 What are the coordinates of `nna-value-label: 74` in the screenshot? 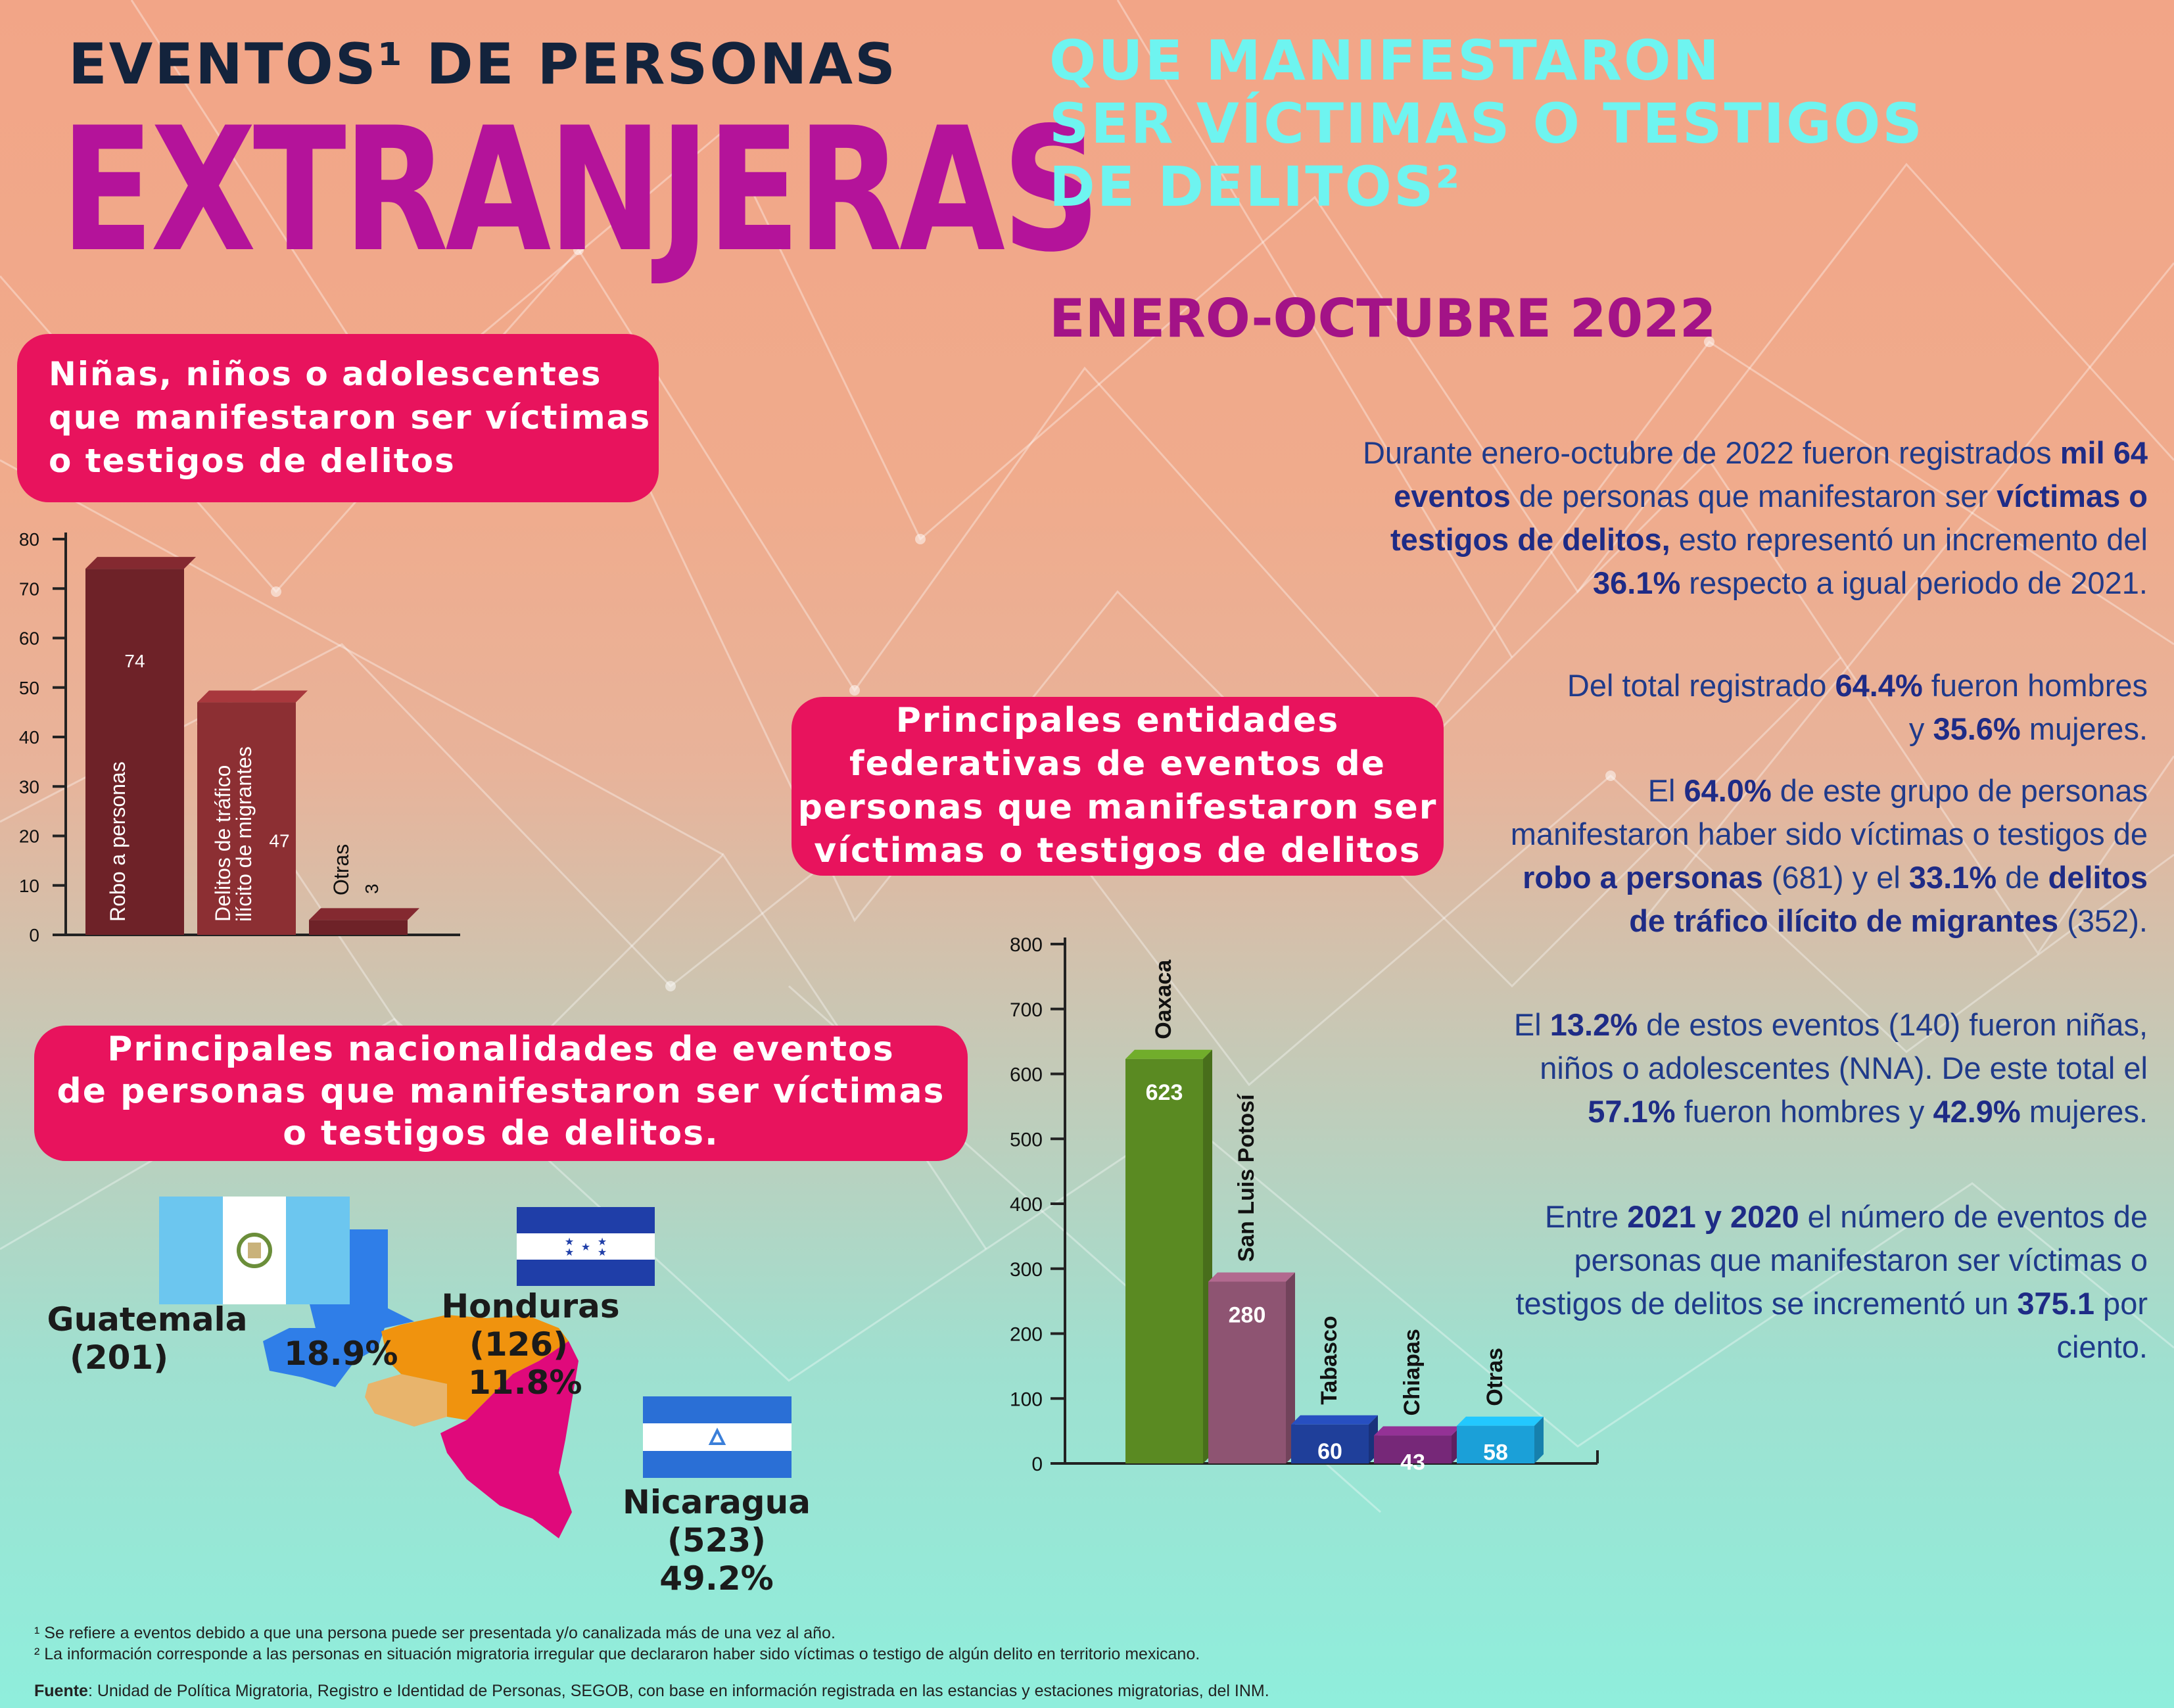 It's located at (134, 661).